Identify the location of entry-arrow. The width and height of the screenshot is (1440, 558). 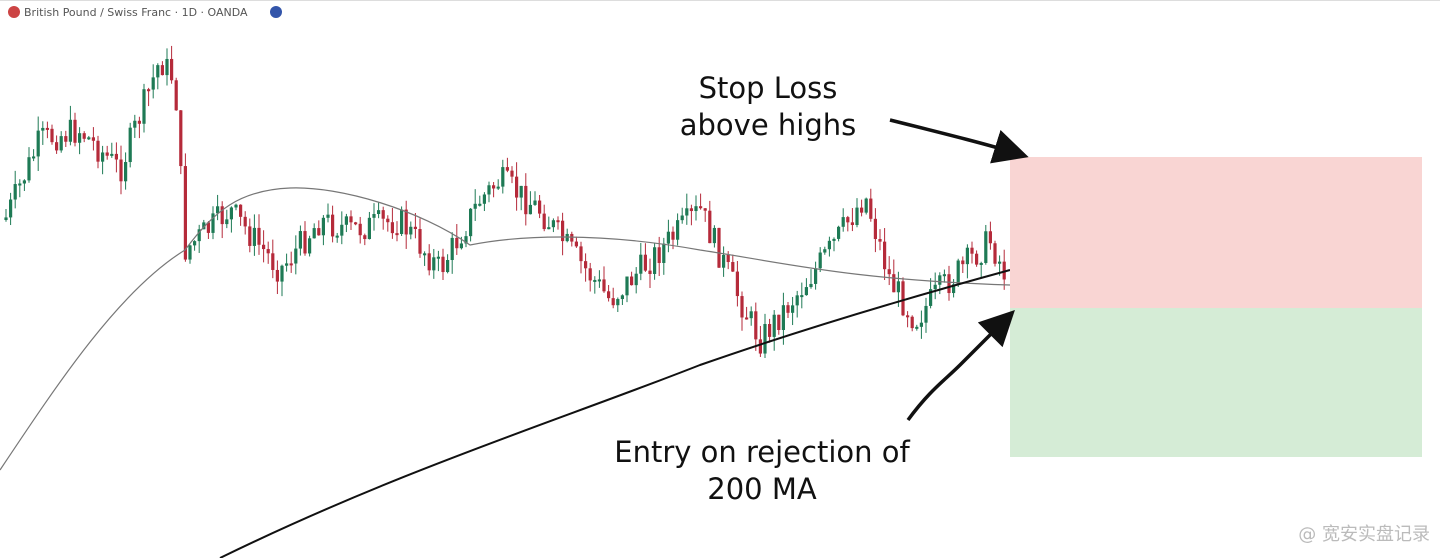
(960, 366).